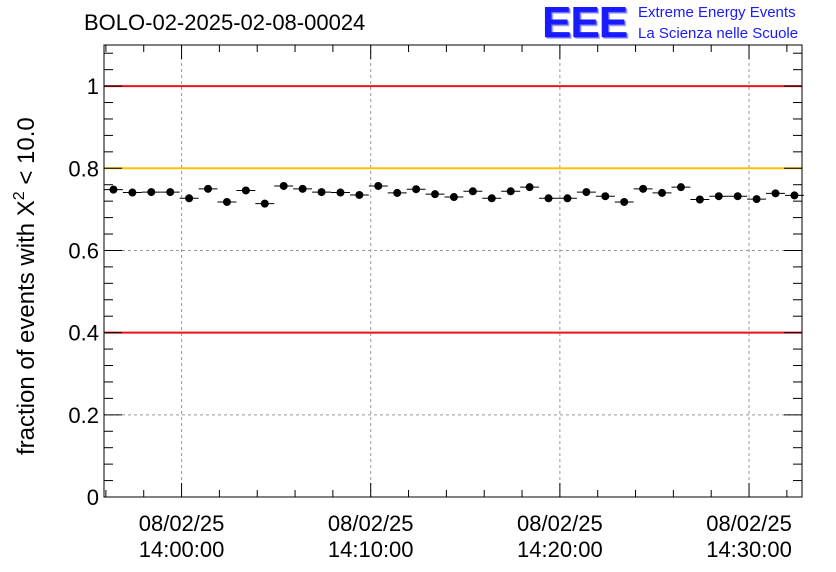 This screenshot has width=836, height=572. Describe the element at coordinates (225, 22) in the screenshot. I see `chart-title: BOLO-02-2025-02-08-00024` at that location.